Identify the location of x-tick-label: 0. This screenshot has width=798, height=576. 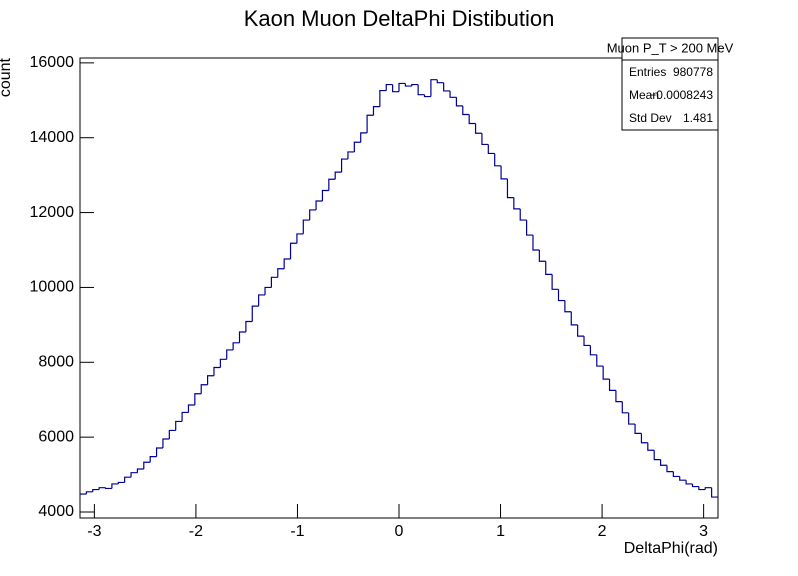
(399, 531).